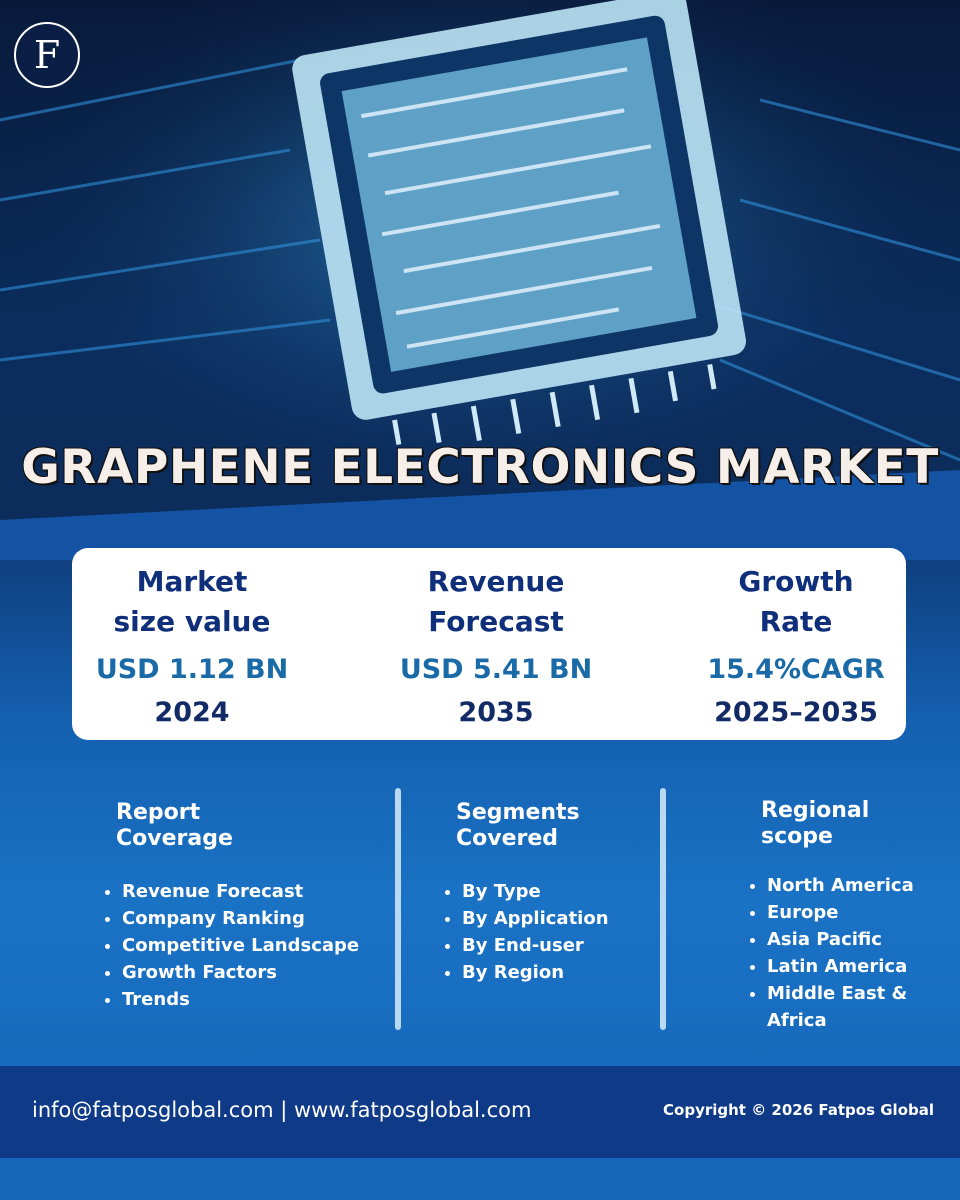 This screenshot has width=960, height=1200. I want to click on stat-label-line: Revenue, so click(496, 581).